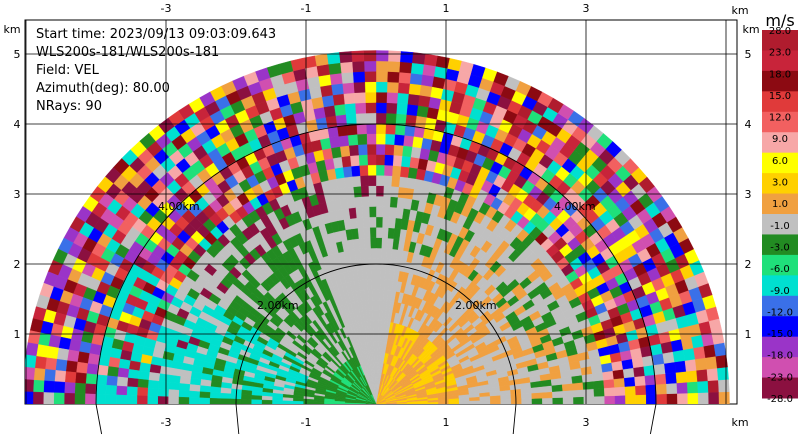 The height and width of the screenshot is (435, 800). I want to click on y-tick-label: 1, so click(748, 334).